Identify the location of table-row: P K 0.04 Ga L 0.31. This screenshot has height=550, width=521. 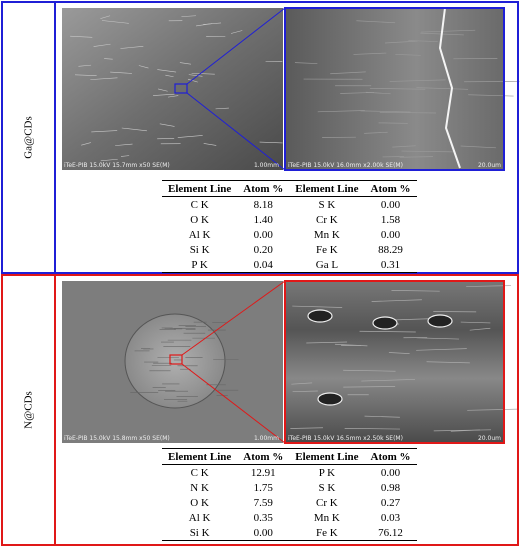
(289, 265).